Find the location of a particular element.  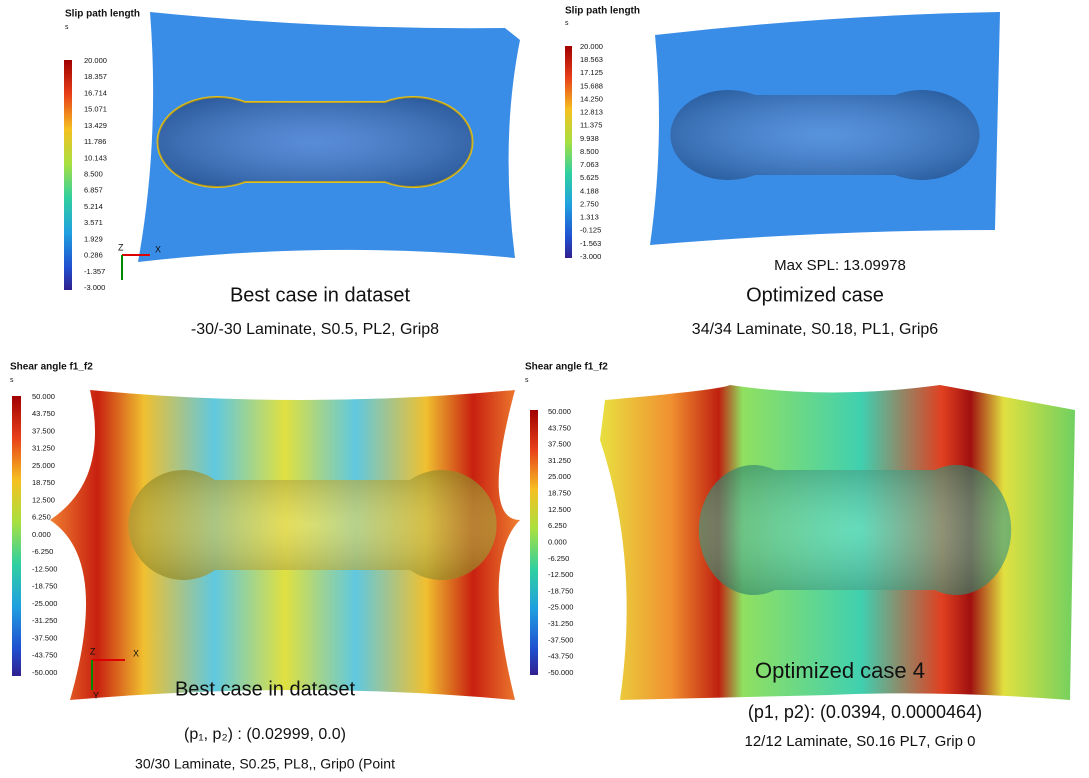

caption: Optimized case is located at coordinates (815, 295).